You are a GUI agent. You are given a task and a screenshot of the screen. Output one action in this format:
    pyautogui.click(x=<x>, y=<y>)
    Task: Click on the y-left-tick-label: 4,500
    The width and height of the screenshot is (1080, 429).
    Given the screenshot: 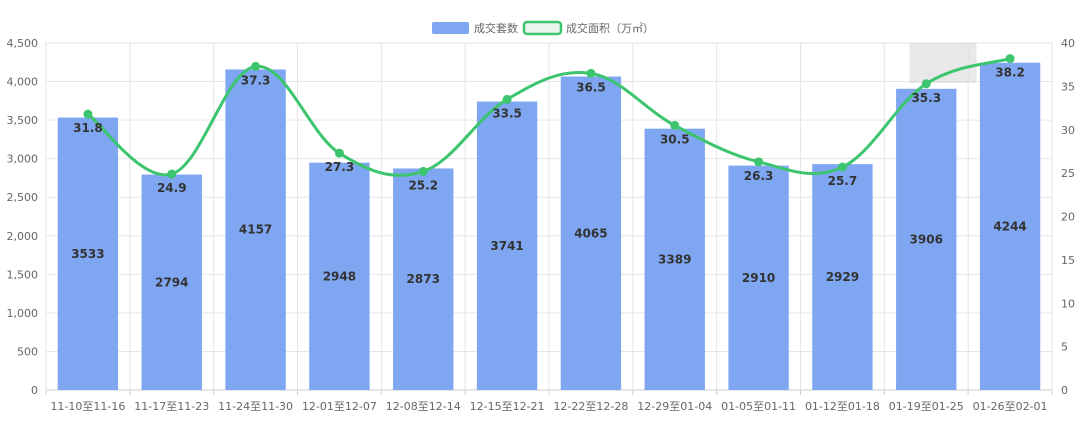 What is the action you would take?
    pyautogui.click(x=23, y=43)
    